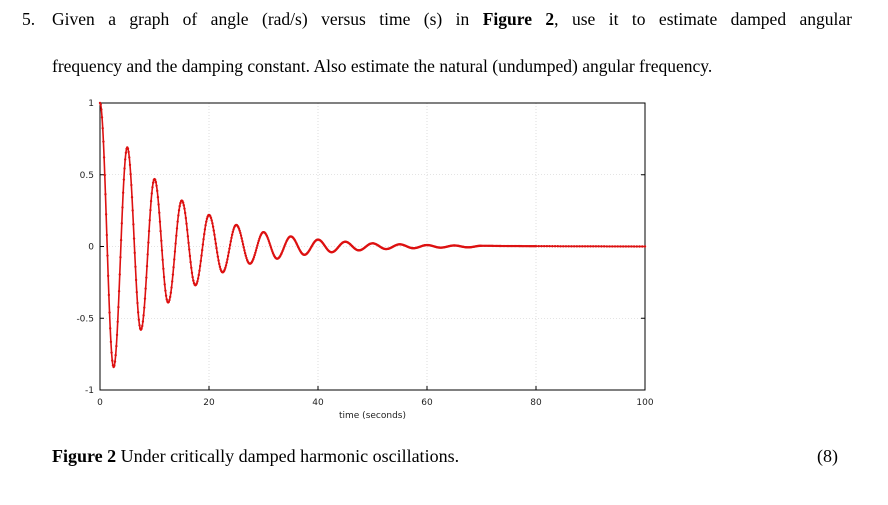 The height and width of the screenshot is (505, 888). Describe the element at coordinates (827, 456) in the screenshot. I see `question-marks: (8)` at that location.